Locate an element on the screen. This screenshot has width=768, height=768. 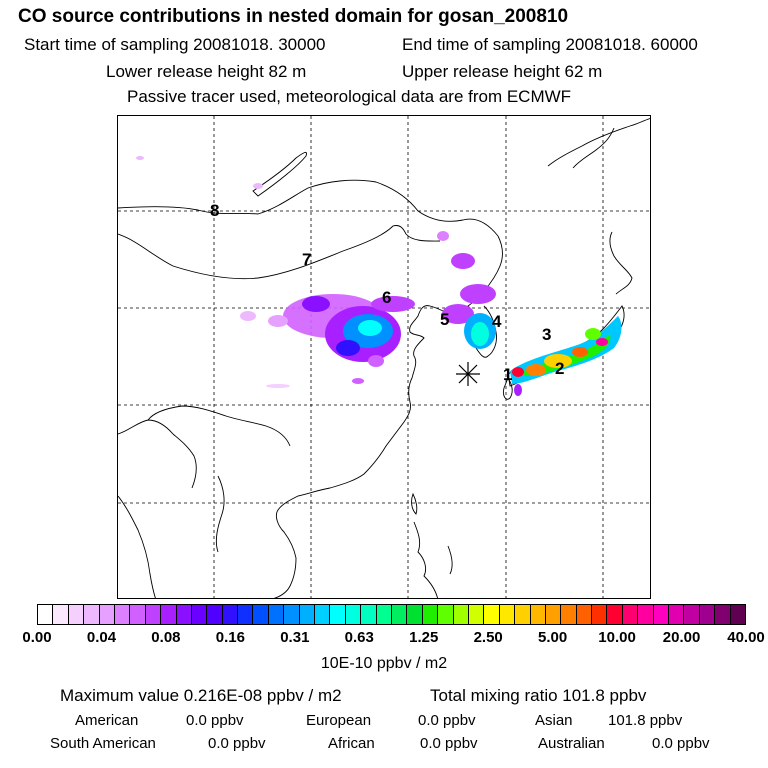
region-label-4: 4 is located at coordinates (497, 321).